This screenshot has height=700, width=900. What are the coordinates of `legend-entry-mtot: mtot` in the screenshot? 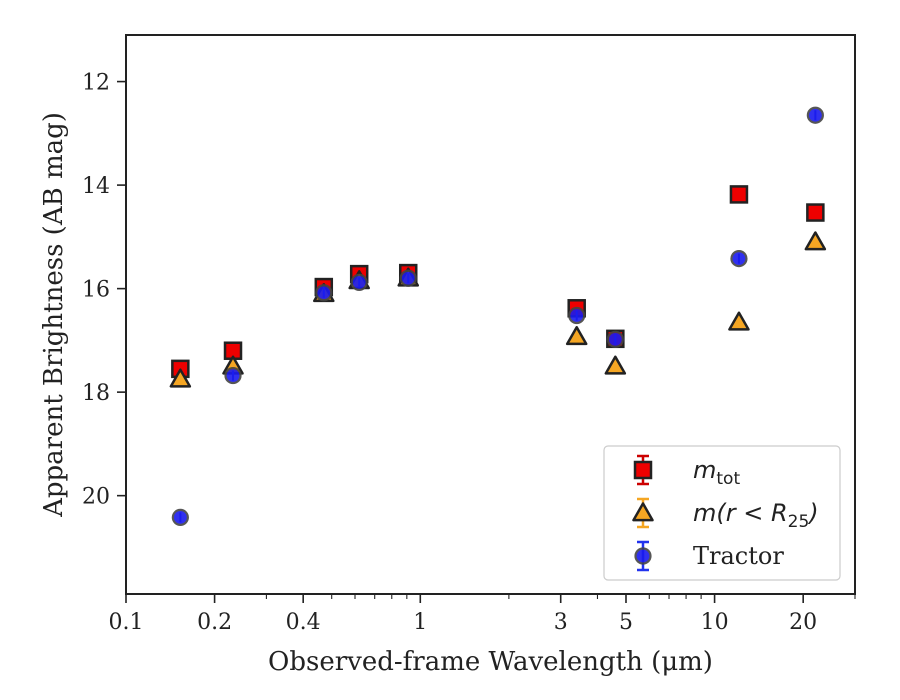 It's located at (686, 471).